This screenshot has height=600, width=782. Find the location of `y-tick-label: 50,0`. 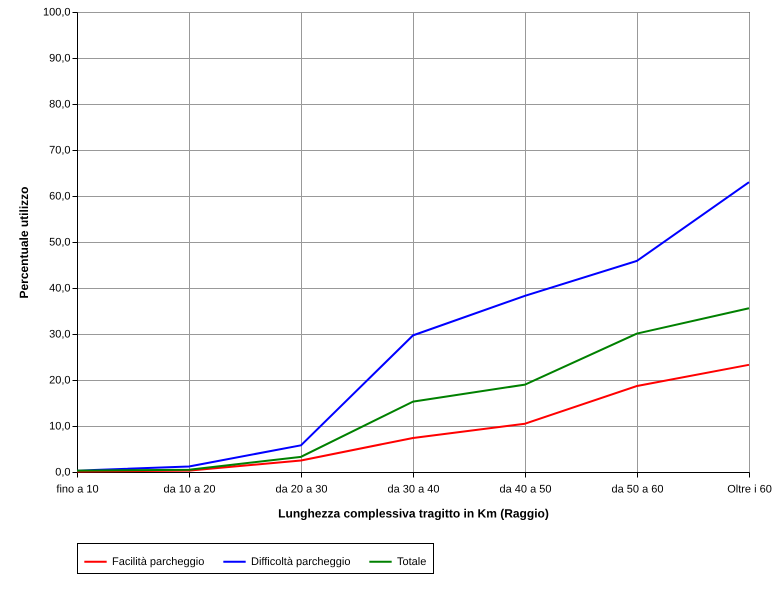

y-tick-label: 50,0 is located at coordinates (59, 242).